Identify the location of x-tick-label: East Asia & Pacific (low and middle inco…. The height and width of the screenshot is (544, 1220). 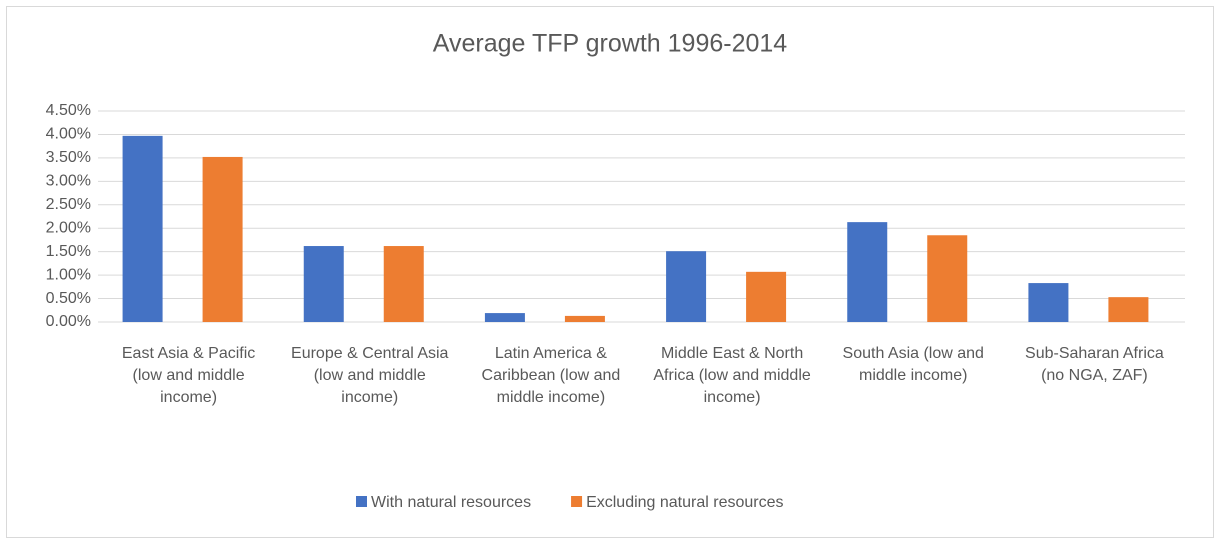
(188, 375).